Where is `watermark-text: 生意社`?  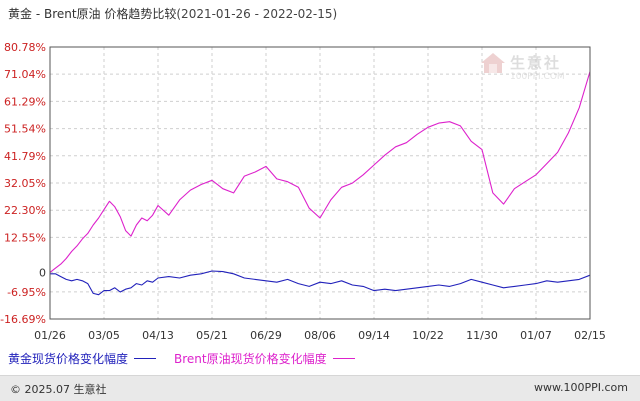 watermark-text: 生意社 is located at coordinates (536, 63).